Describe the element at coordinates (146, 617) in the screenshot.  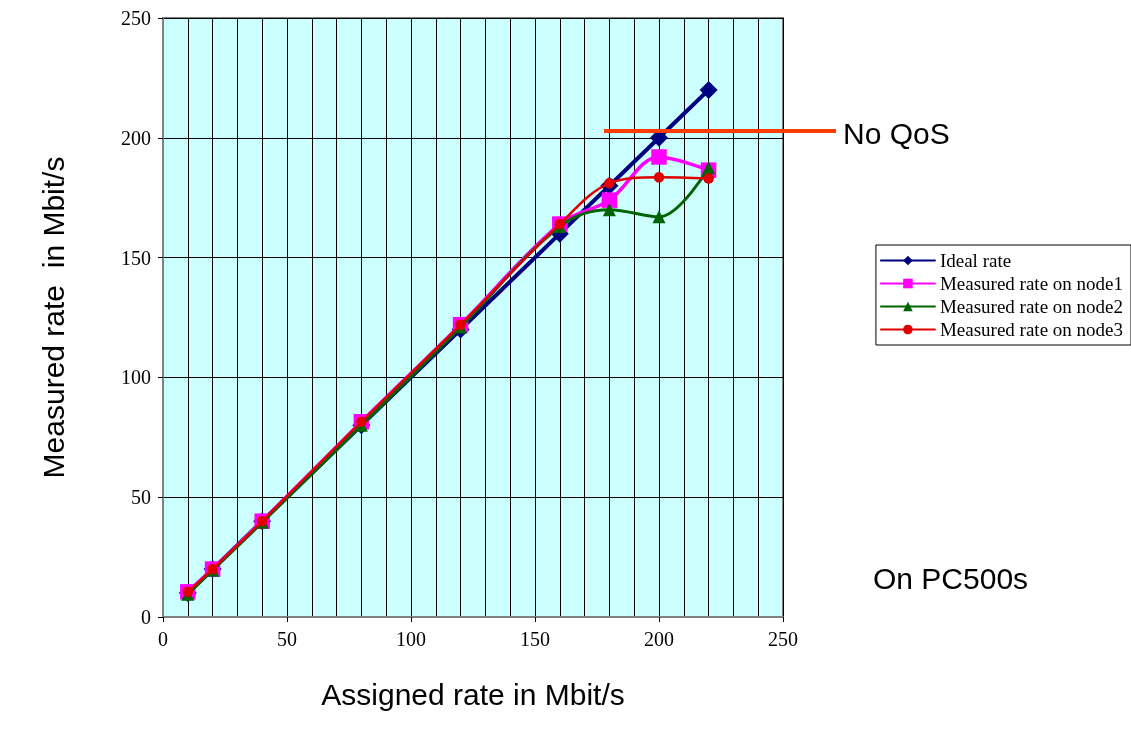
I see `y-tick-label: 0` at that location.